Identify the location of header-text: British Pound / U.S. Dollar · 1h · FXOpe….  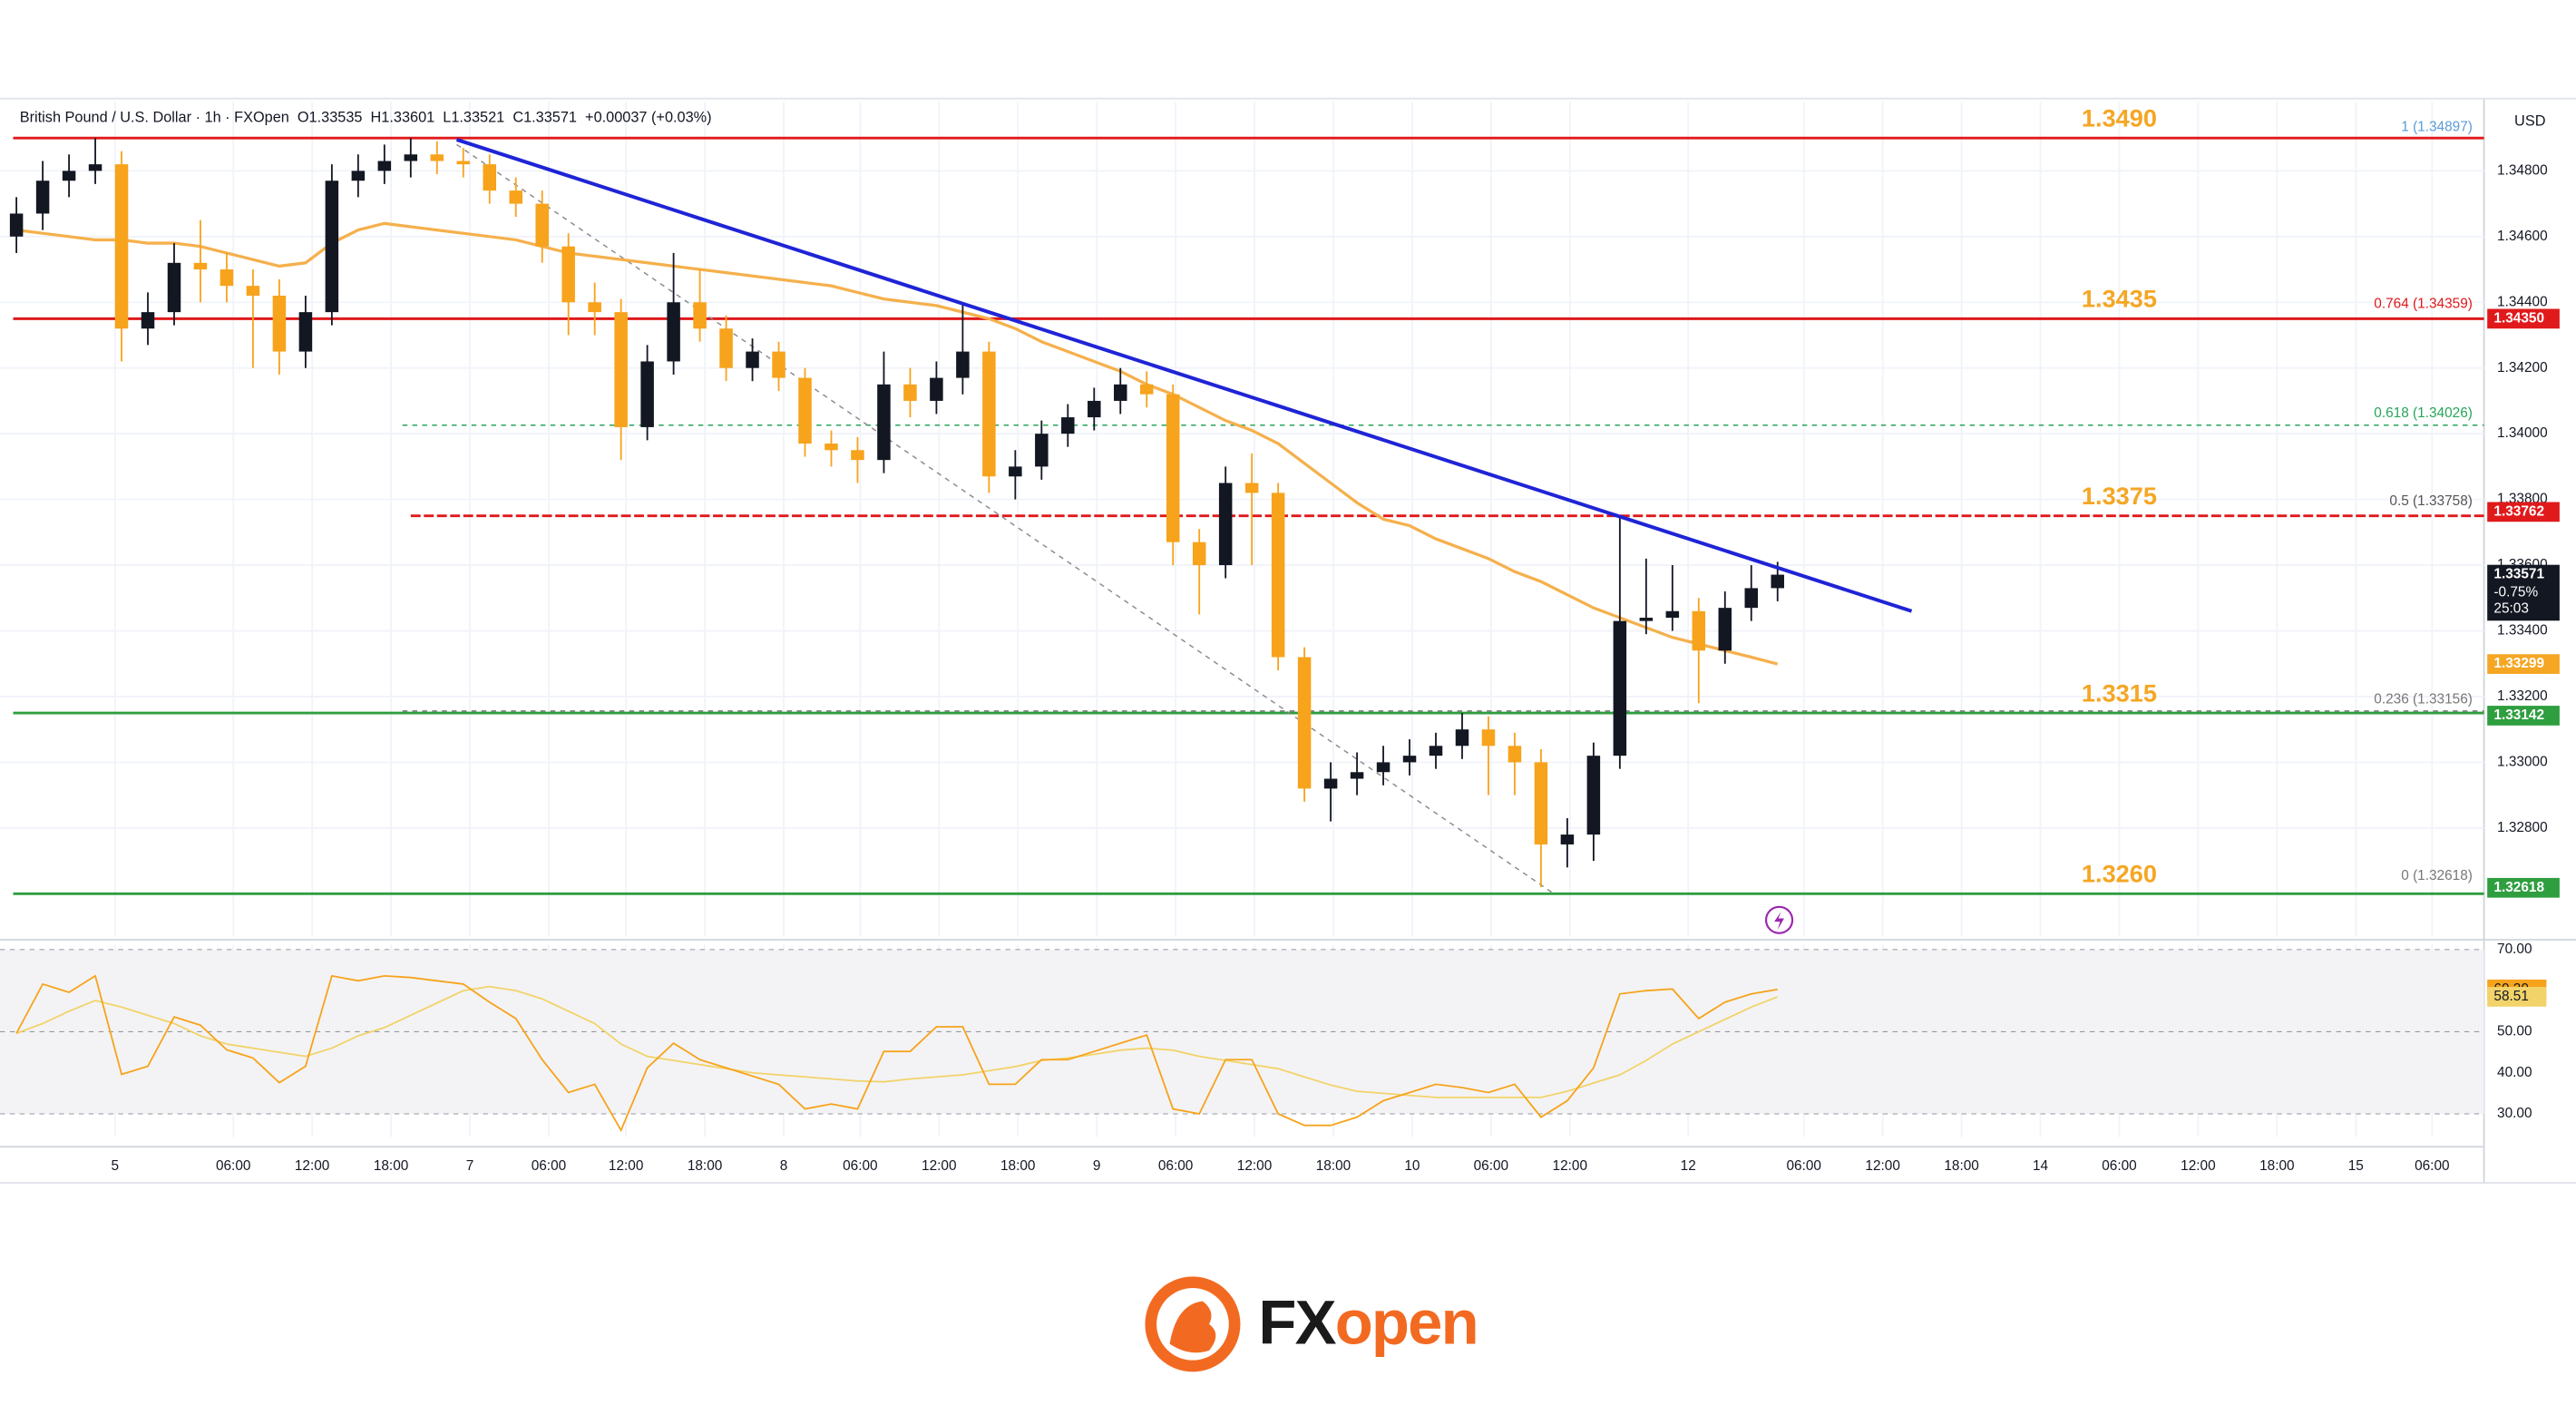
(154, 118).